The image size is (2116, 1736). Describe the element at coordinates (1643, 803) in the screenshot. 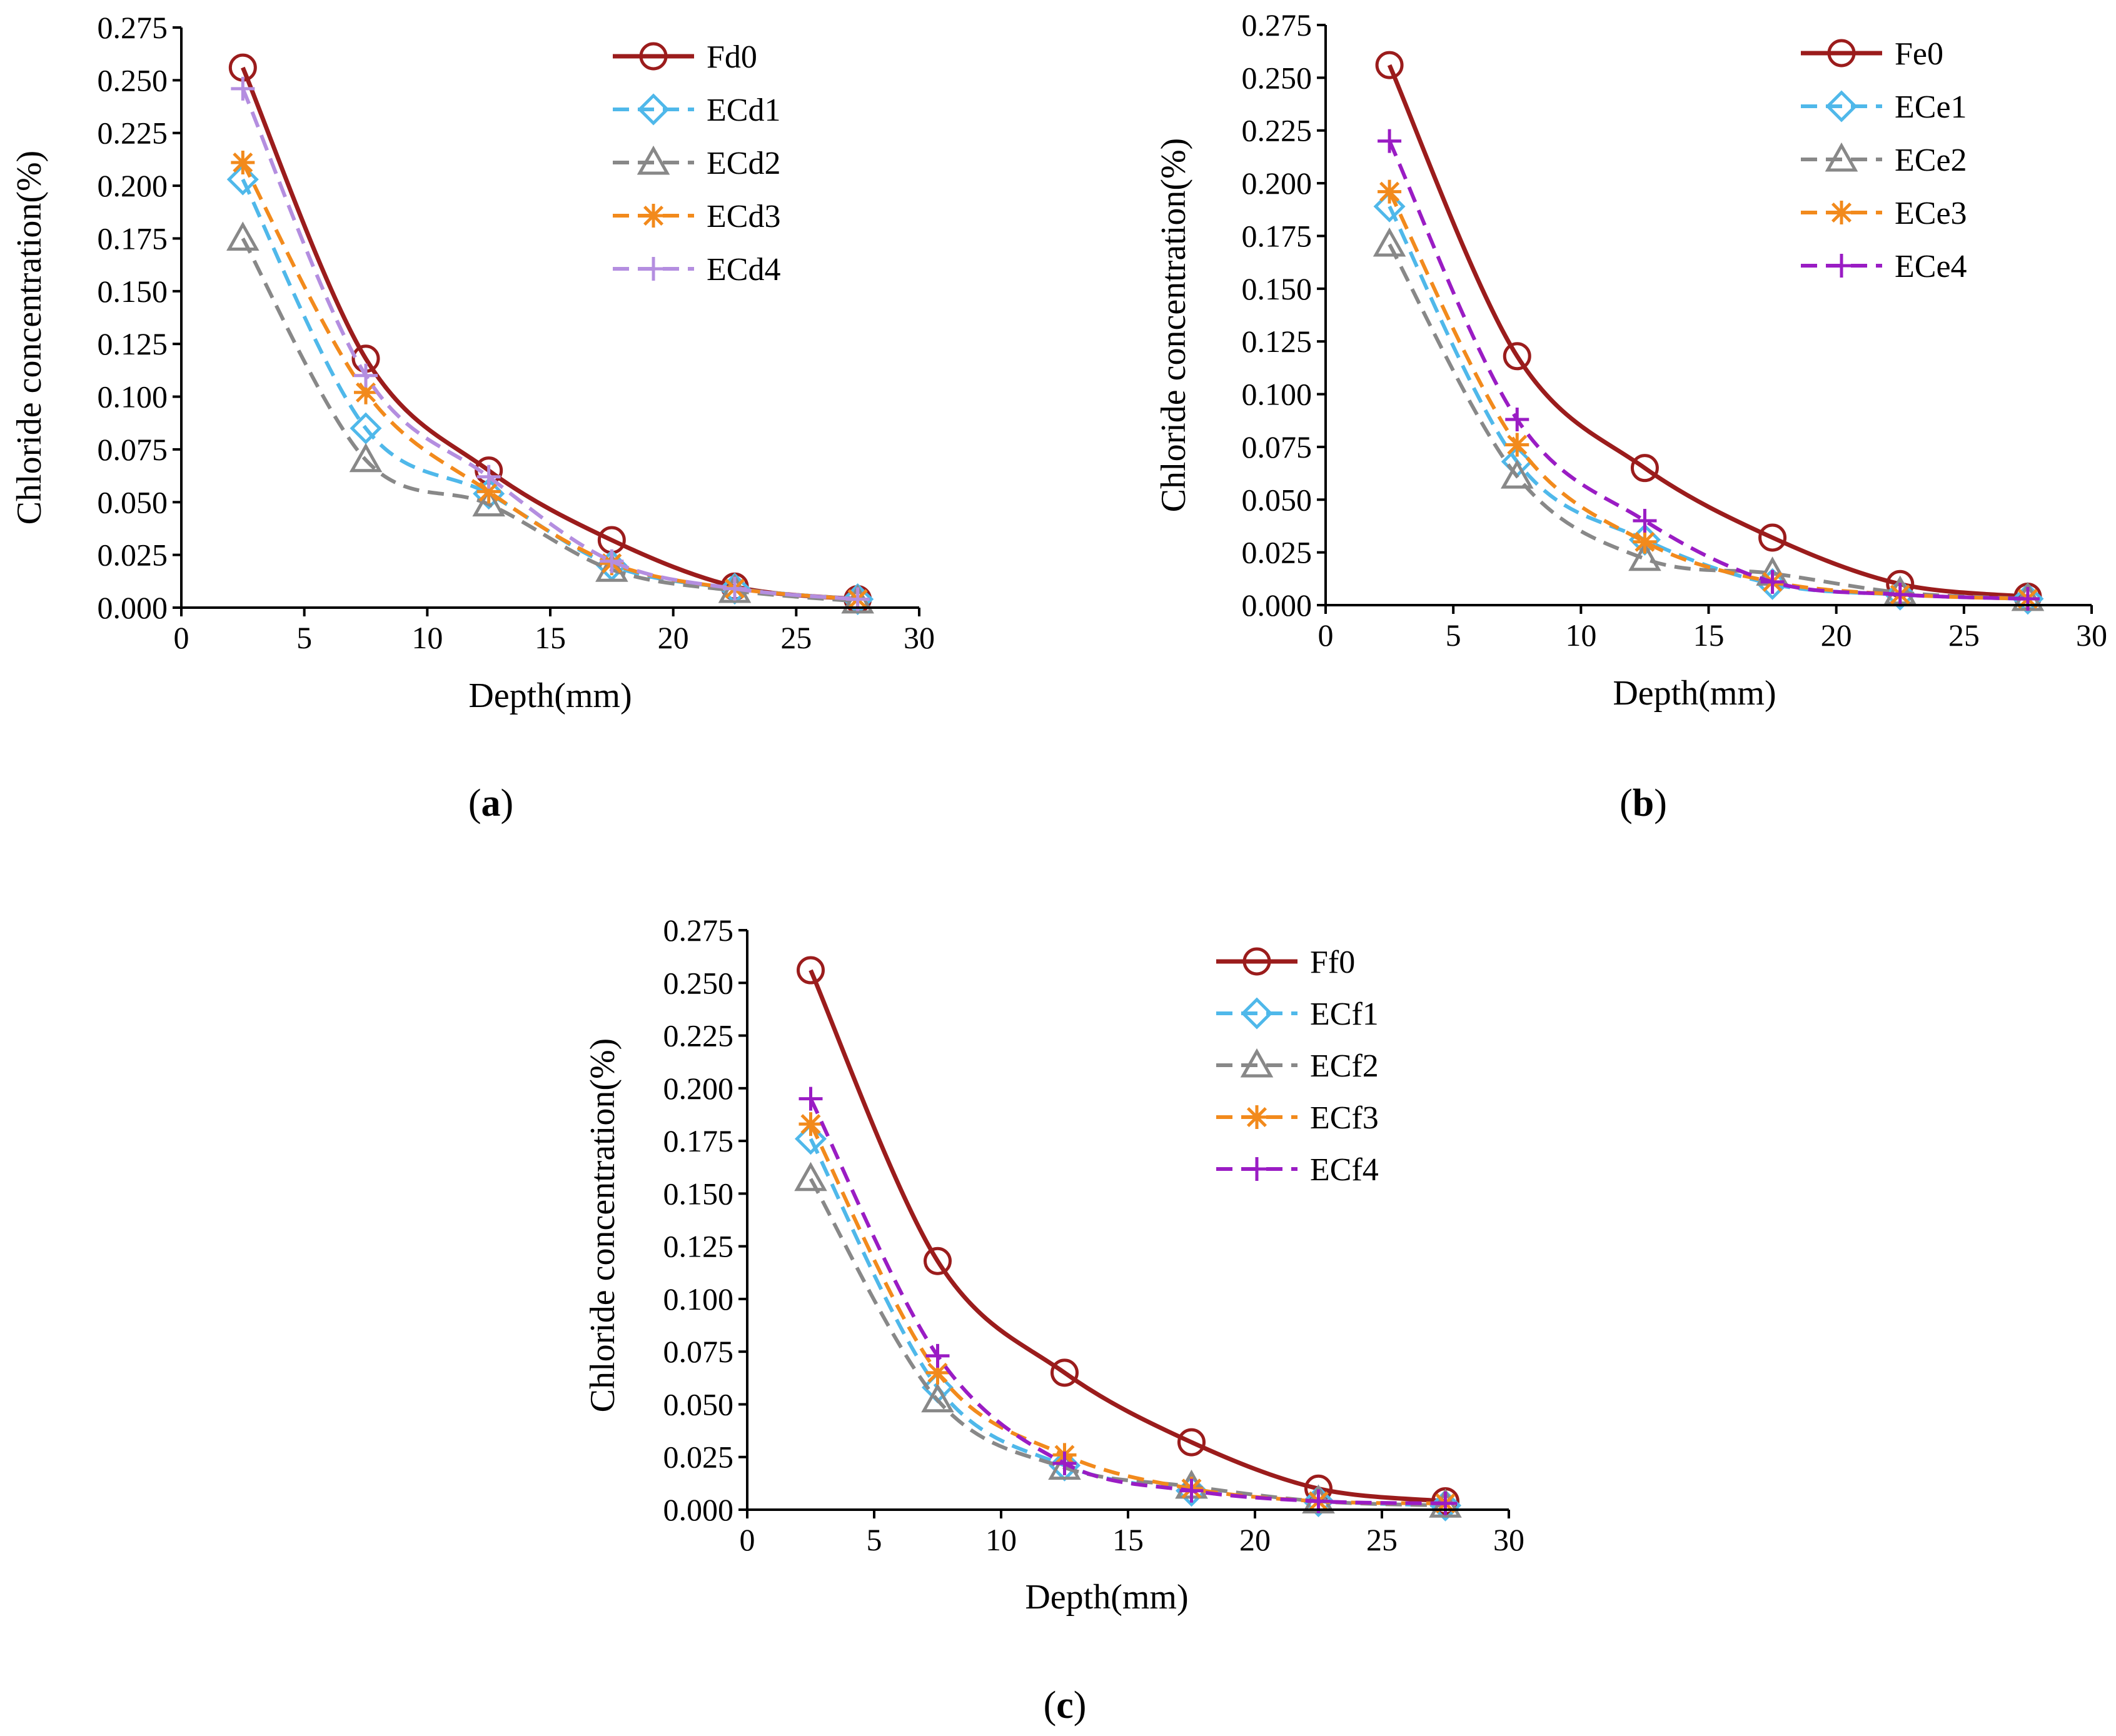

I see `panel-b-label: (b)` at that location.